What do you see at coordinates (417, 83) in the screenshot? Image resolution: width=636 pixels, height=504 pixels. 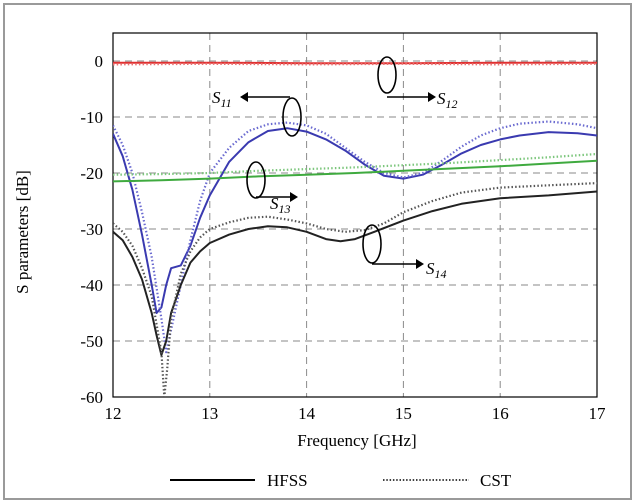 I see `annotation-s12: S12` at bounding box center [417, 83].